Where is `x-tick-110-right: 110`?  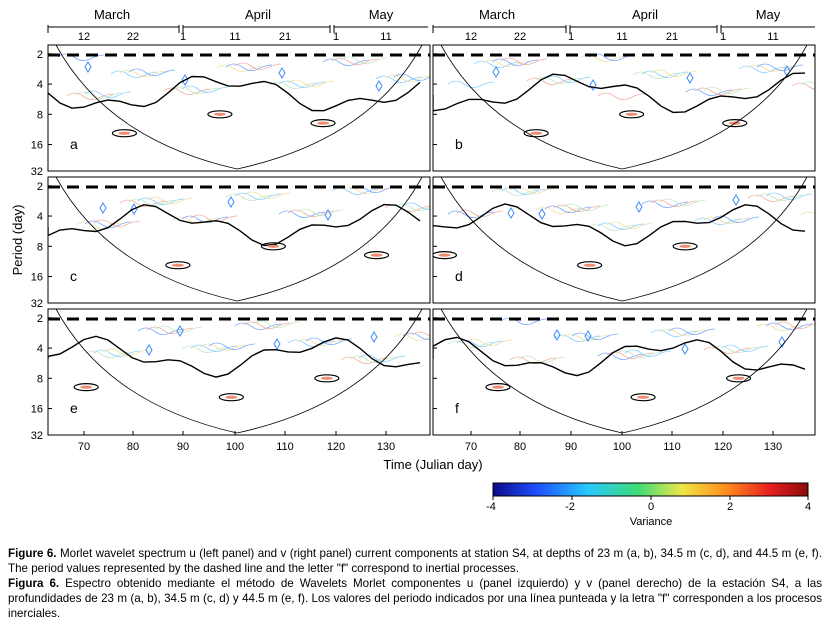 x-tick-110-right: 110 is located at coordinates (672, 447).